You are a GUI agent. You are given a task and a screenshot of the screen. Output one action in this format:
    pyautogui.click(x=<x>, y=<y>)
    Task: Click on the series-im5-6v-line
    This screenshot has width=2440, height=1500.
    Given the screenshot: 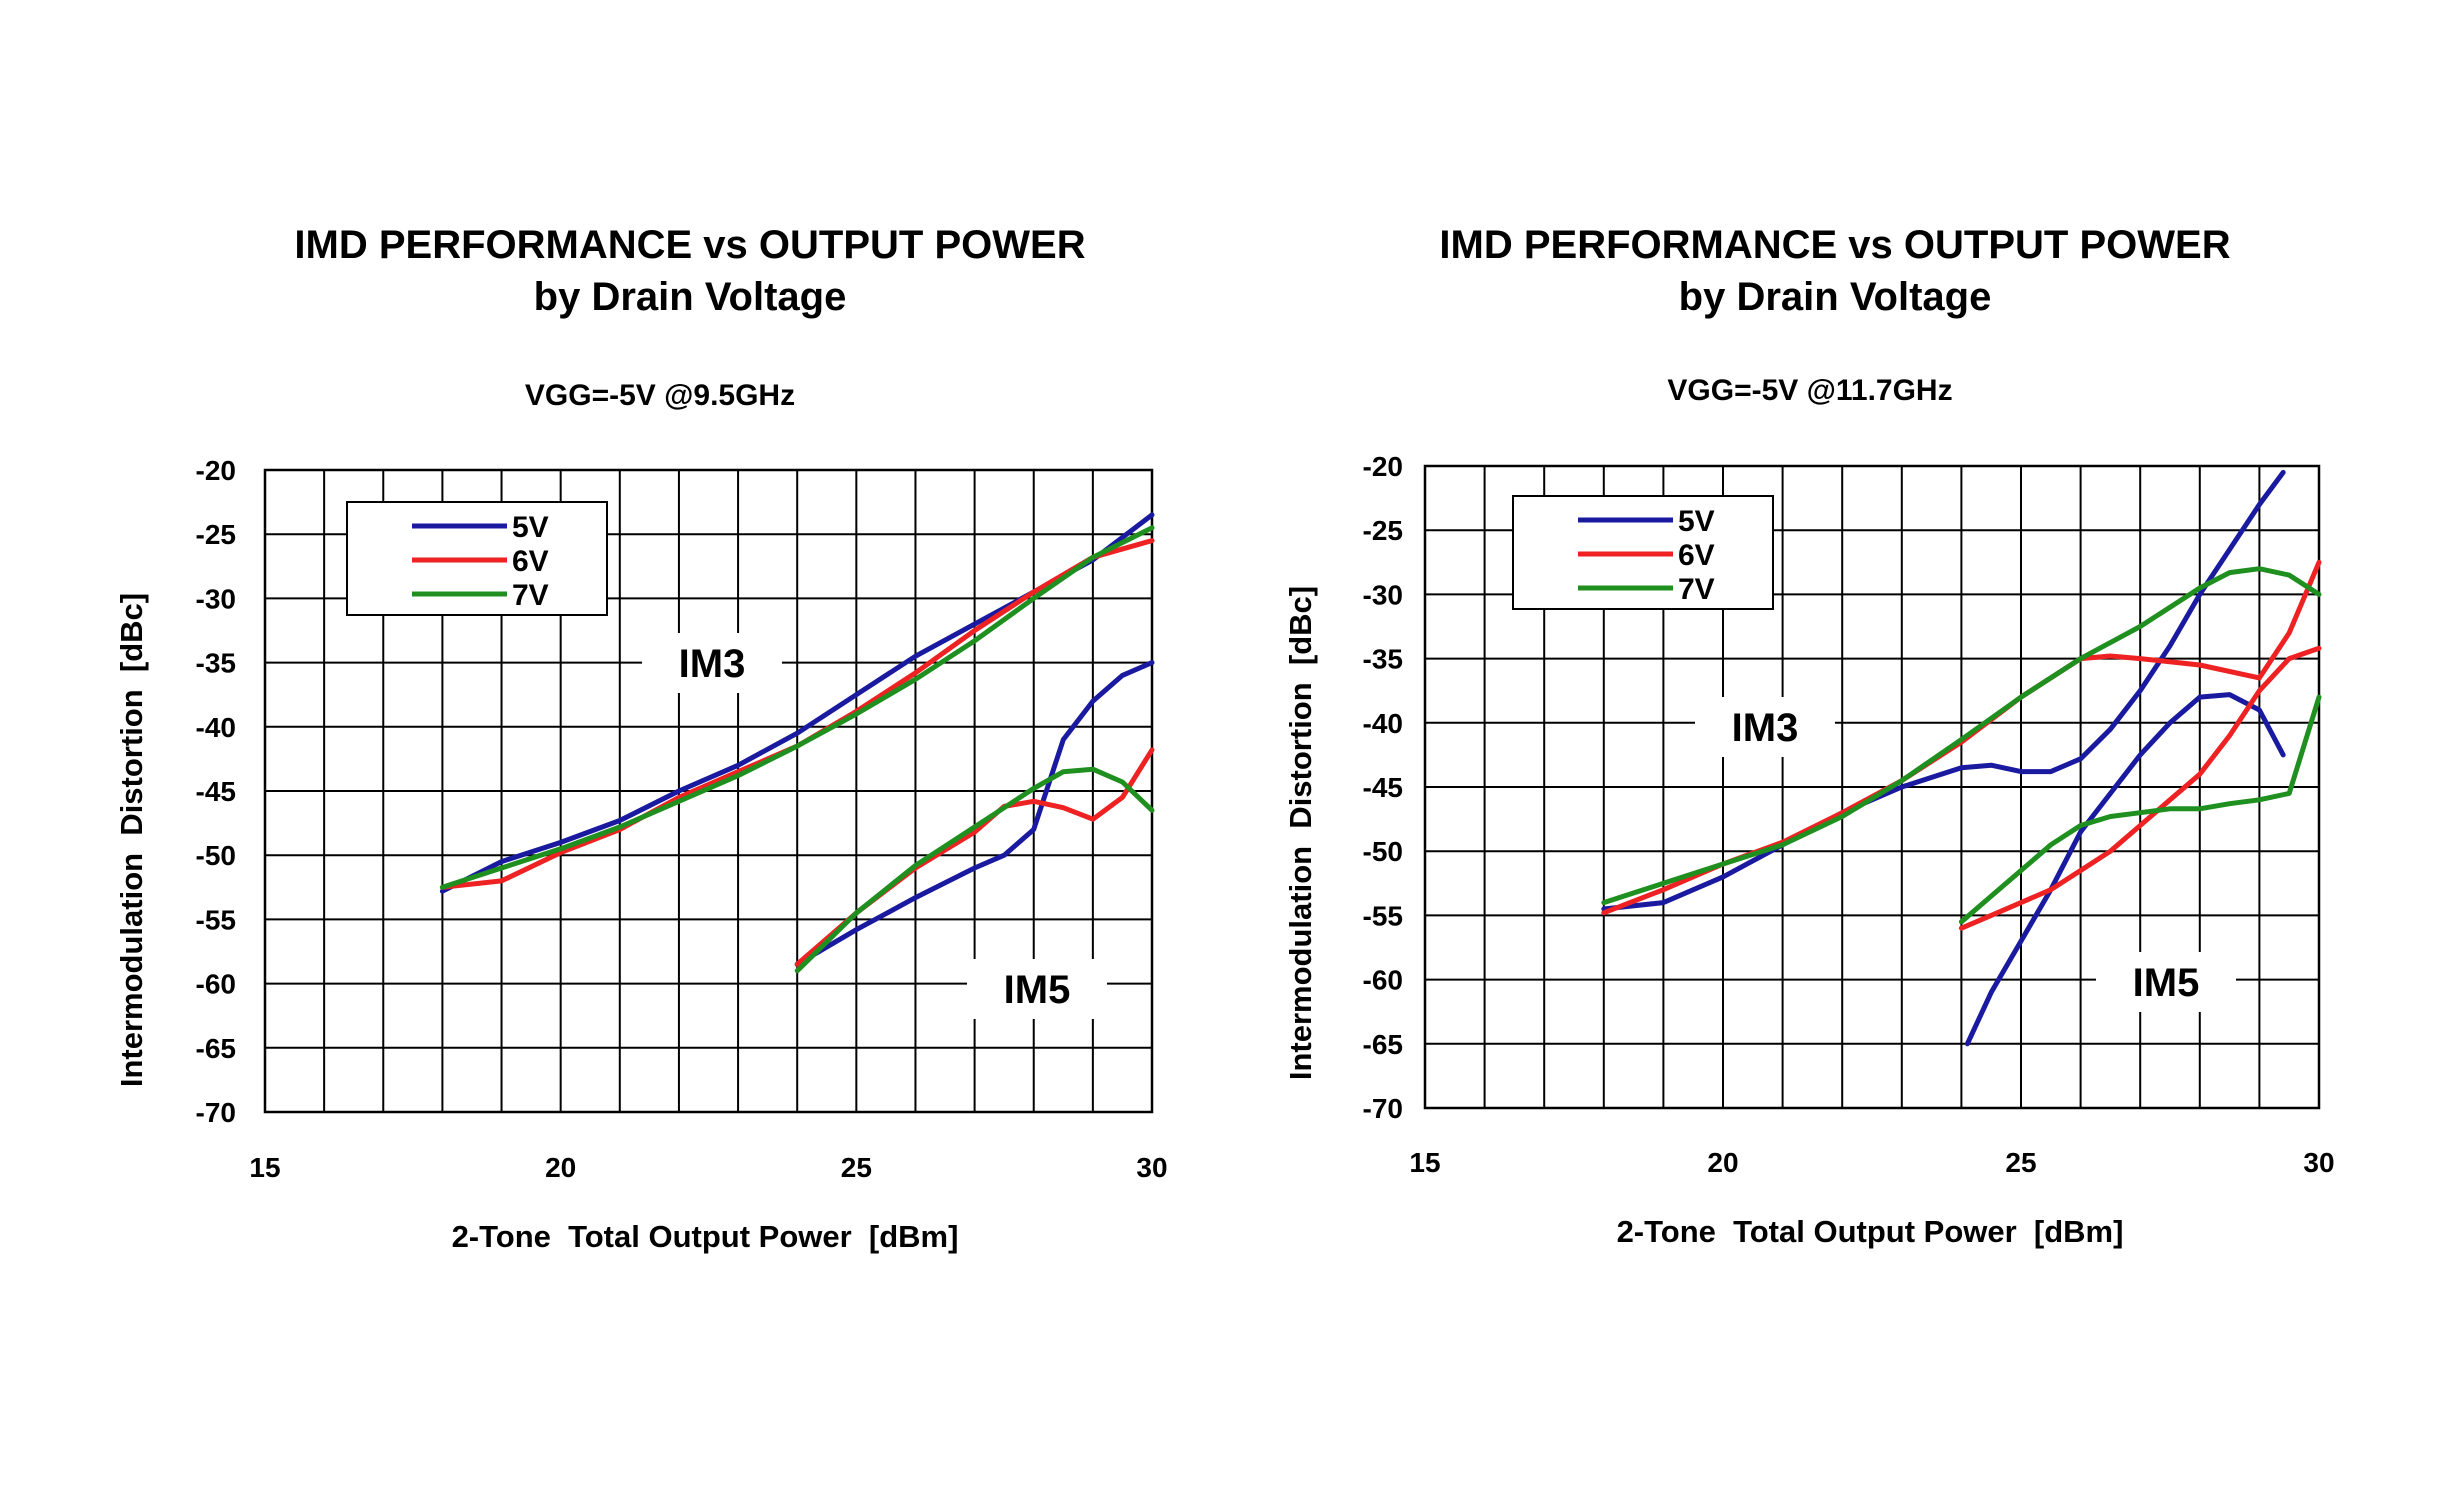 What is the action you would take?
    pyautogui.click(x=2140, y=788)
    